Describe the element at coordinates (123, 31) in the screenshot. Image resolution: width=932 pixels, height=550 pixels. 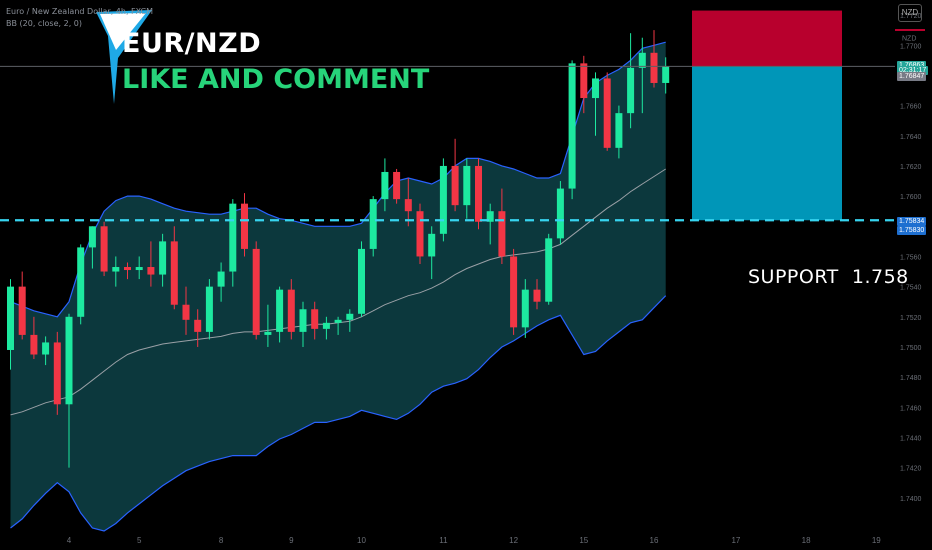
I see `logo-highlight` at that location.